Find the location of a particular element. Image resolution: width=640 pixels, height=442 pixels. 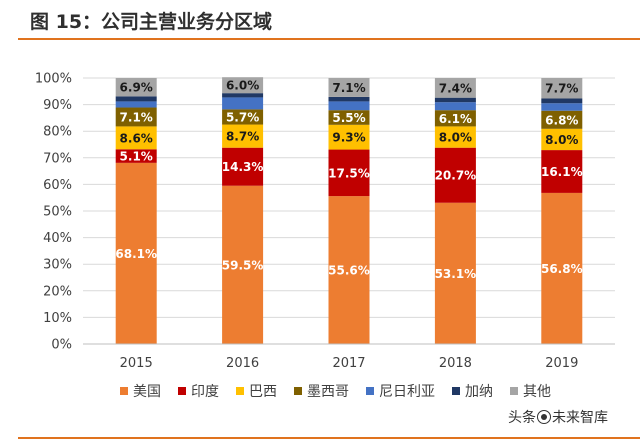

data-label: 9.3% is located at coordinates (348, 138).